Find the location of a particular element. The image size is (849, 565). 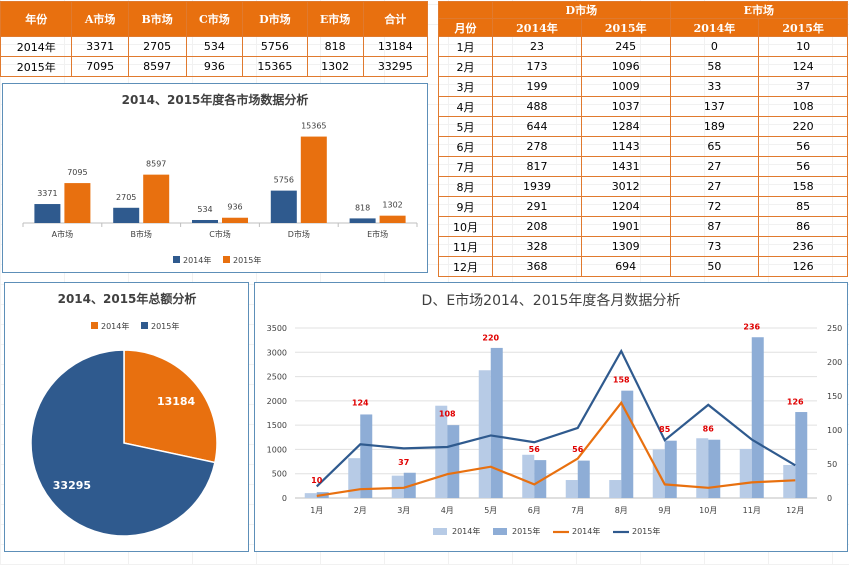

monthly-cell: 37 is located at coordinates (803, 86).